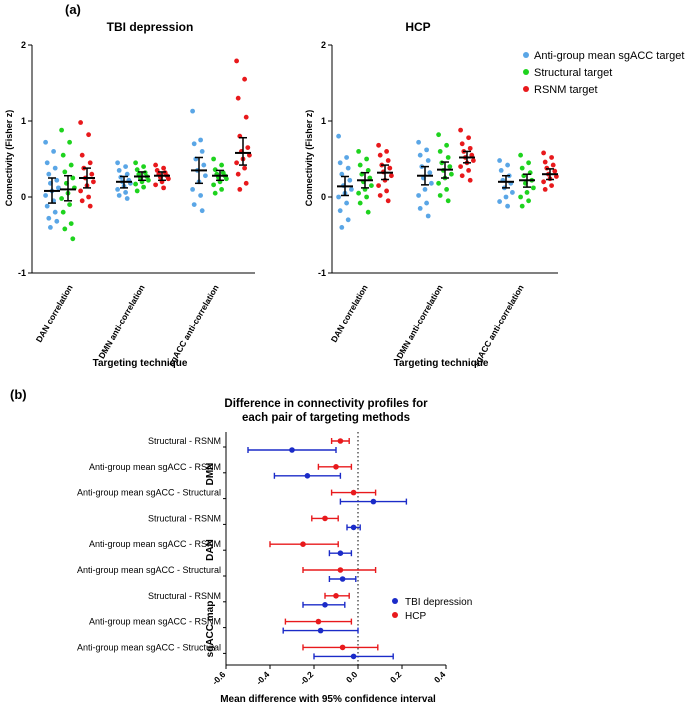  Describe the element at coordinates (329, 678) in the screenshot. I see `x-tick-labels: -0.6 -0.4 -0.2 0.0 0.2 0.4` at that location.